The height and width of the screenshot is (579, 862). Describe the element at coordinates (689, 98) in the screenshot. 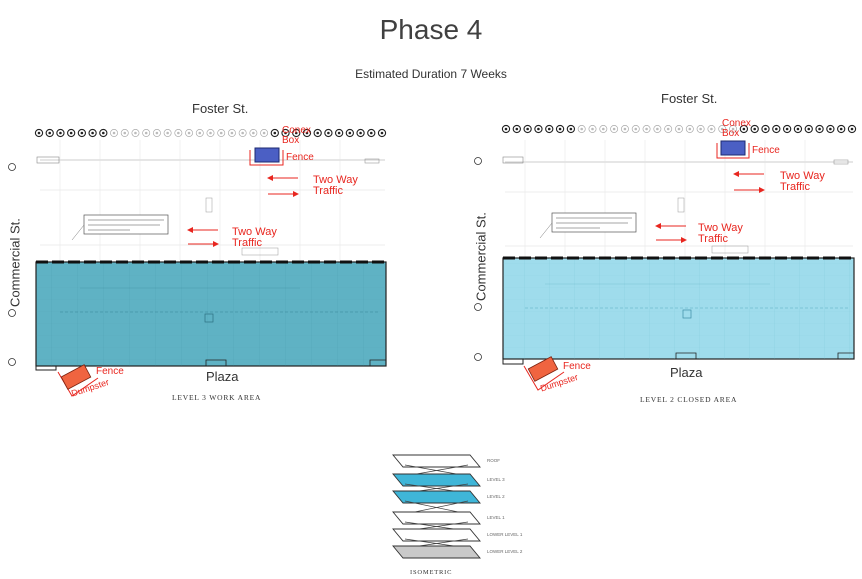

I see `right-street-top: Foster St.` at that location.